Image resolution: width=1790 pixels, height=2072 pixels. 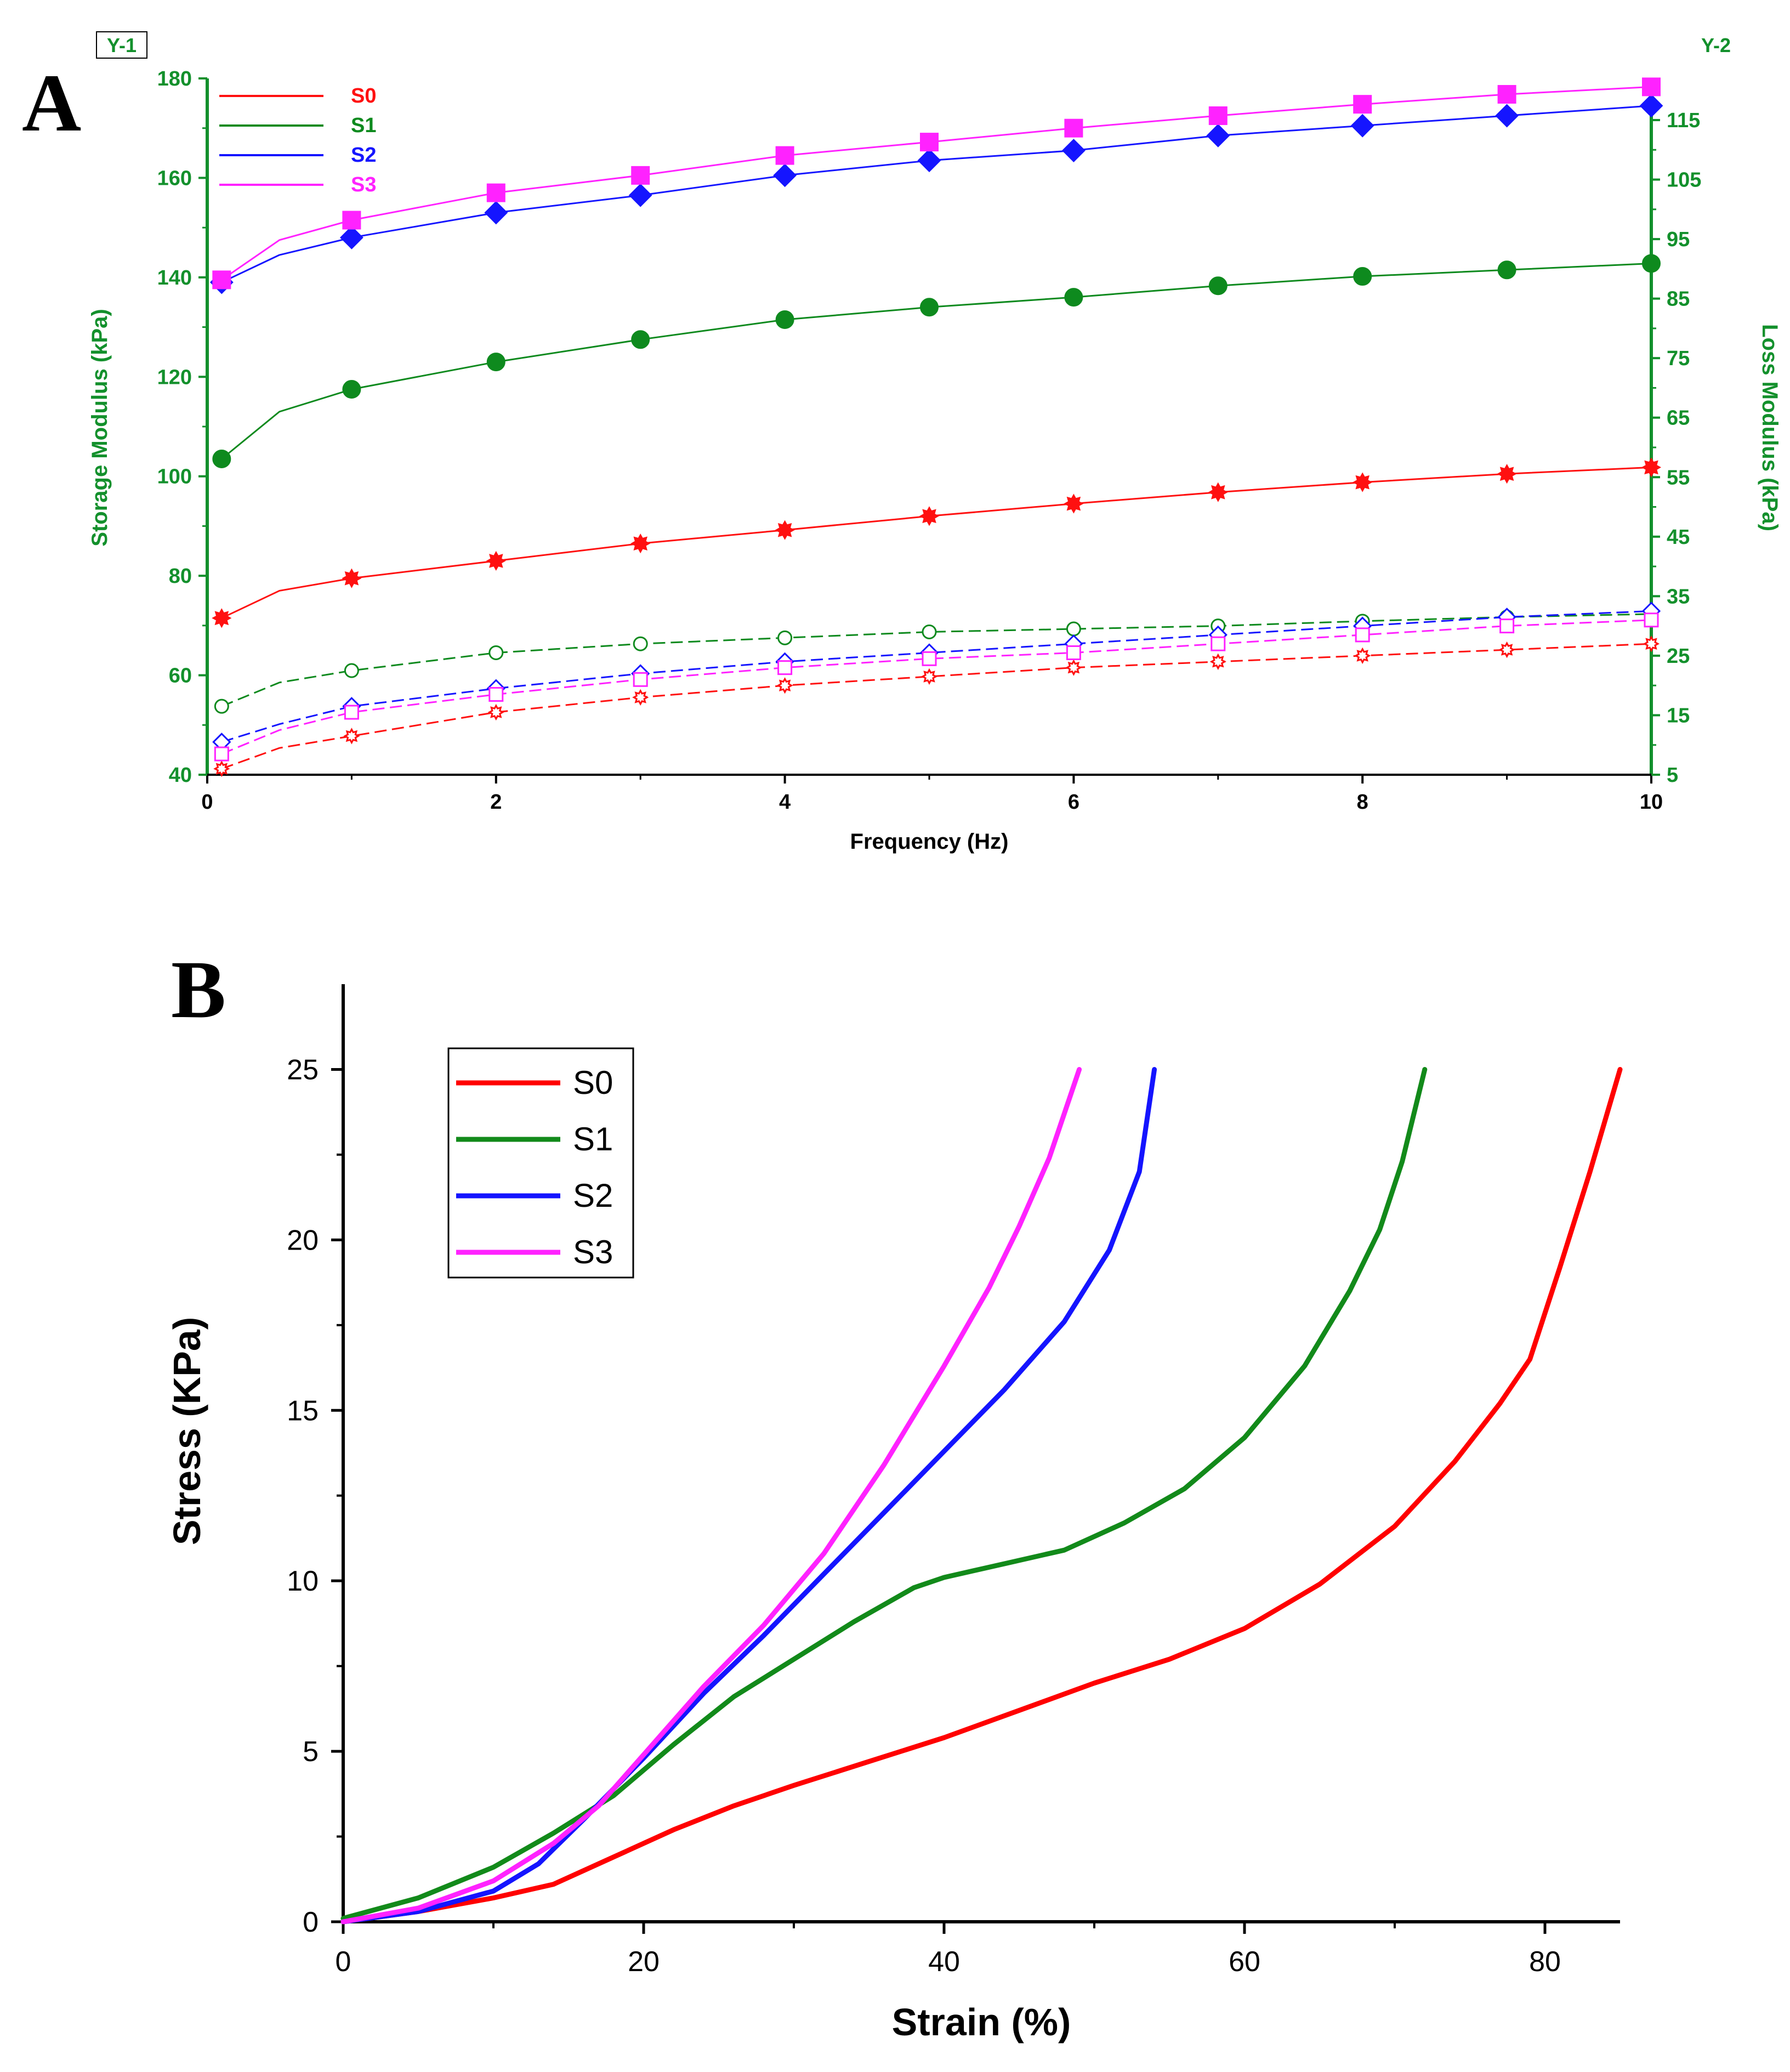 I want to click on a-x-tick-label: 4, so click(x=785, y=802).